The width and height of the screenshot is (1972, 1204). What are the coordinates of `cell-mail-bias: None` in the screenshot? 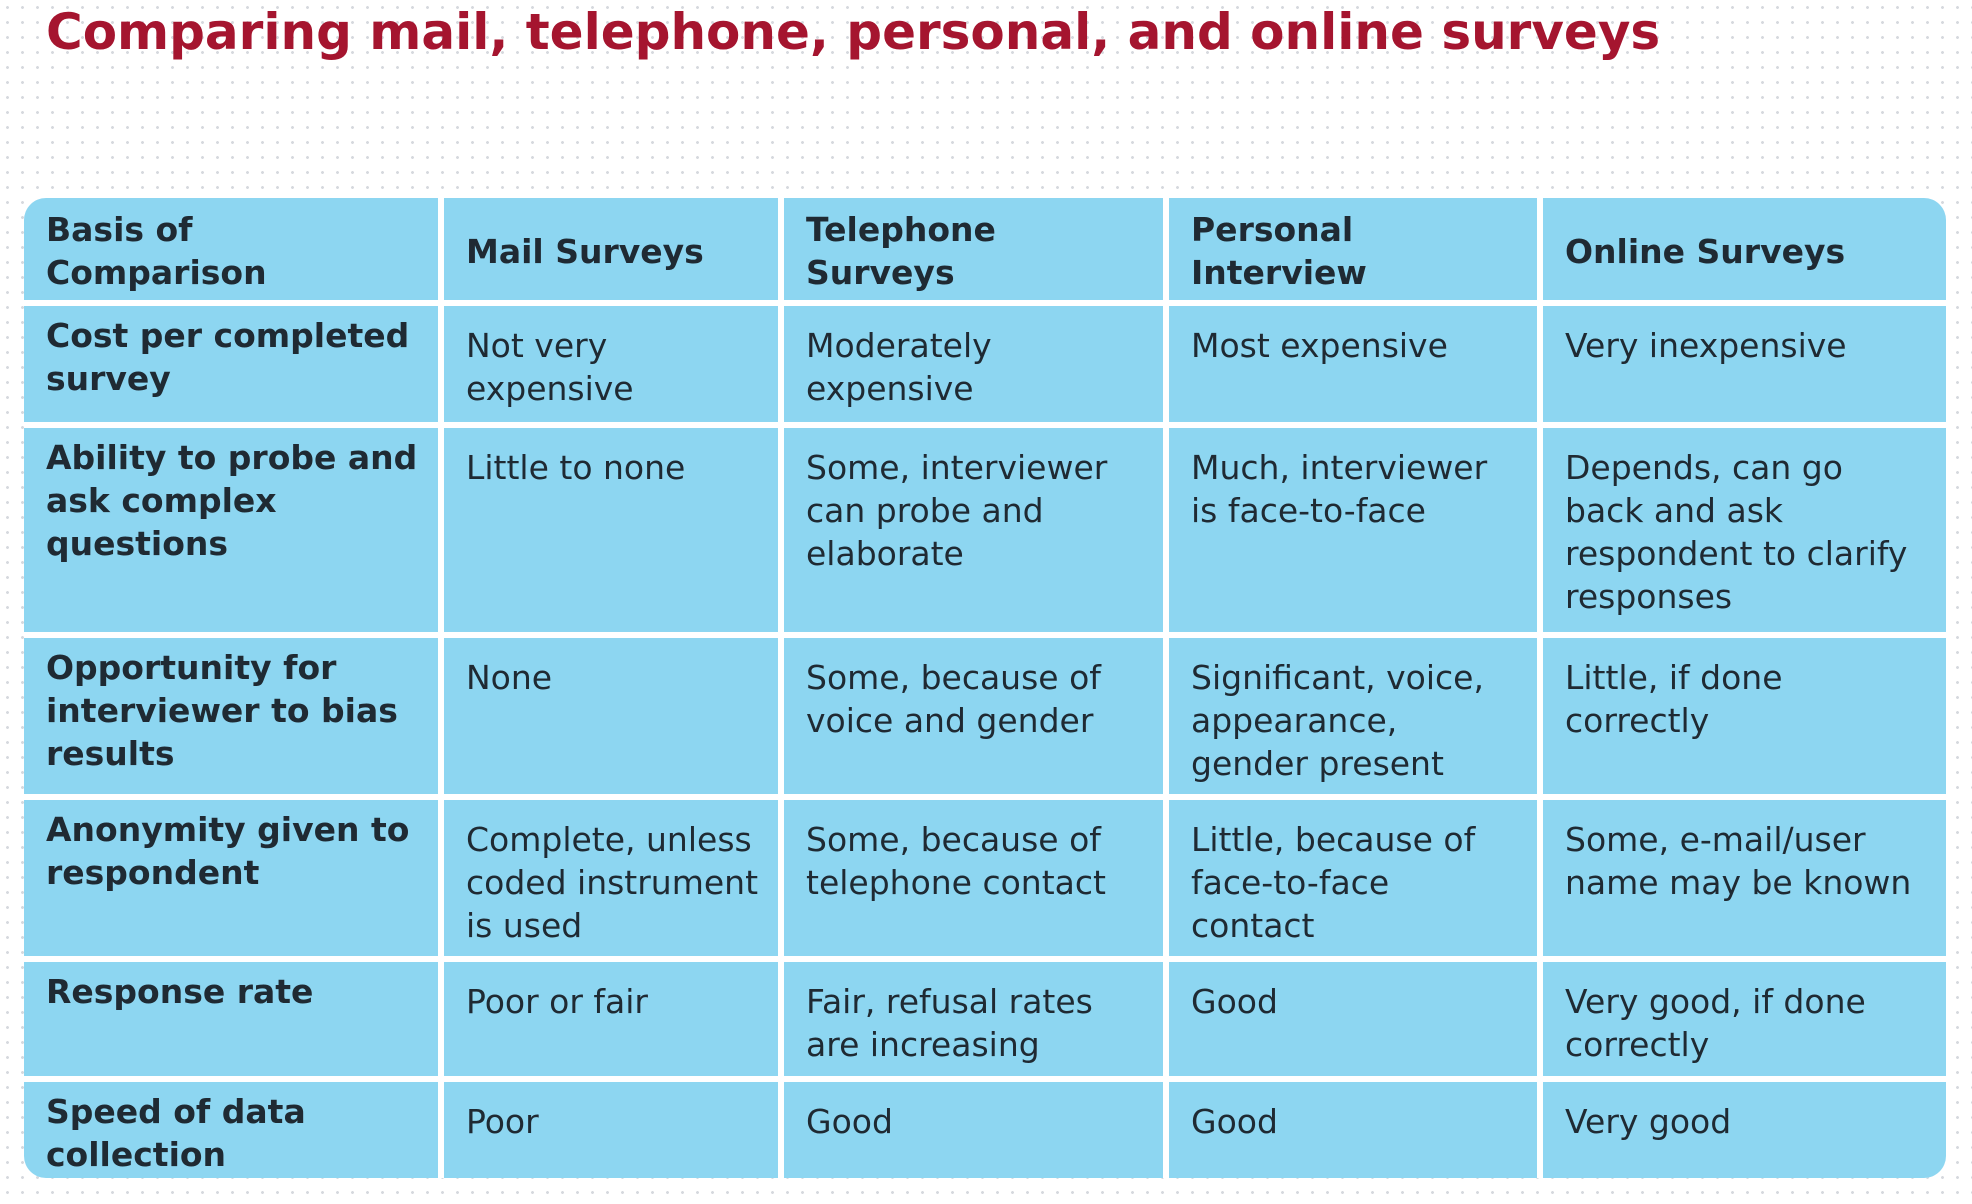 It's located at (611, 716).